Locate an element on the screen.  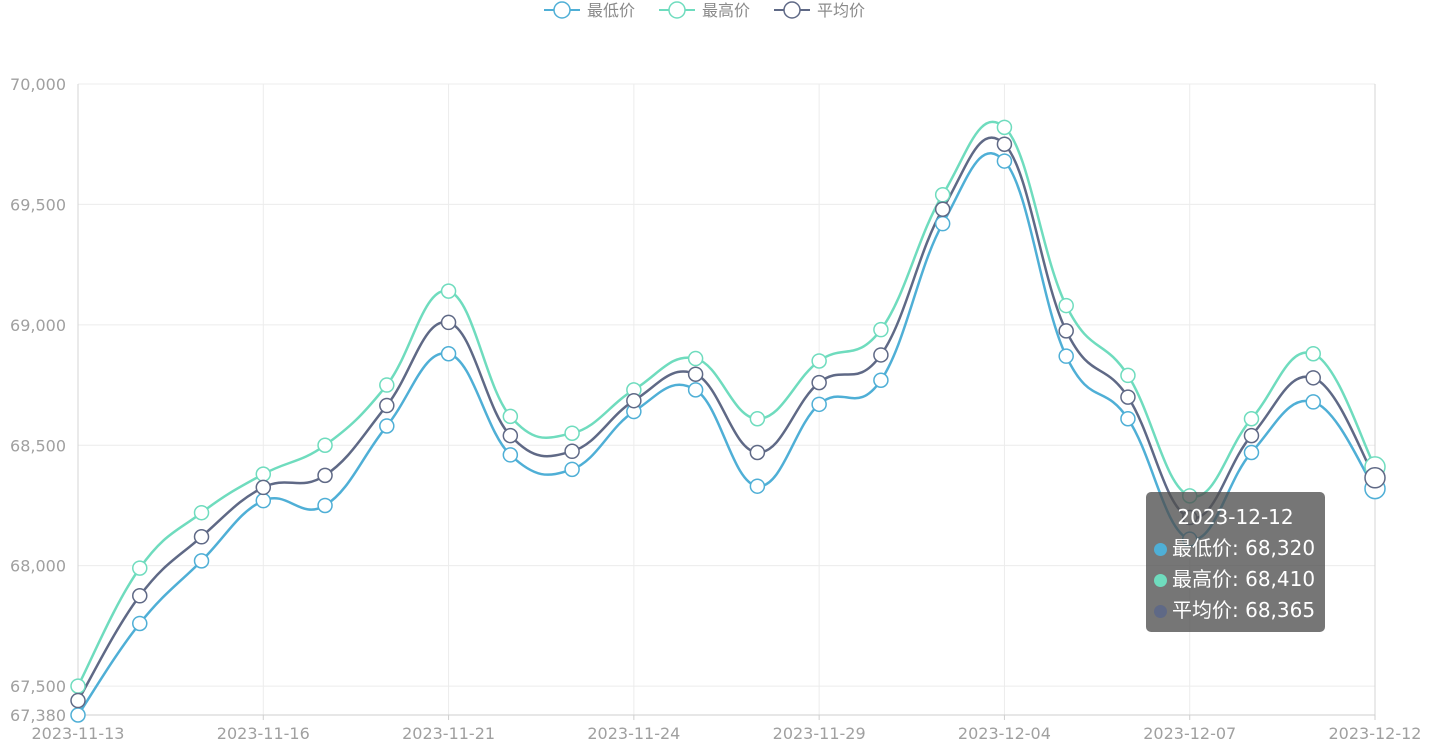
y-tick-label: 67,500 is located at coordinates (38, 686).